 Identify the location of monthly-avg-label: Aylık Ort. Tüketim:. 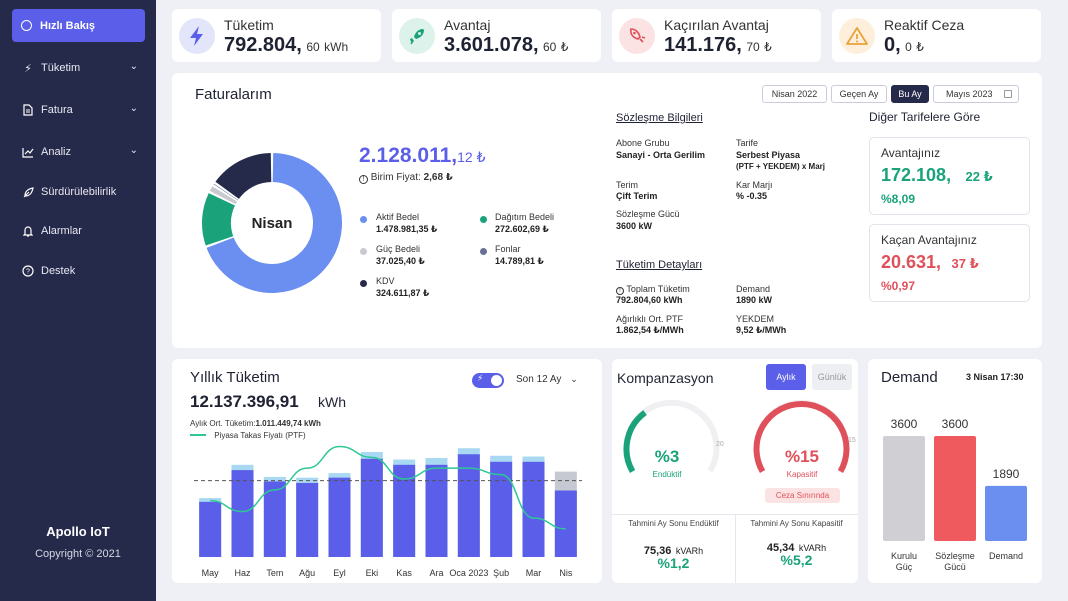
(223, 423).